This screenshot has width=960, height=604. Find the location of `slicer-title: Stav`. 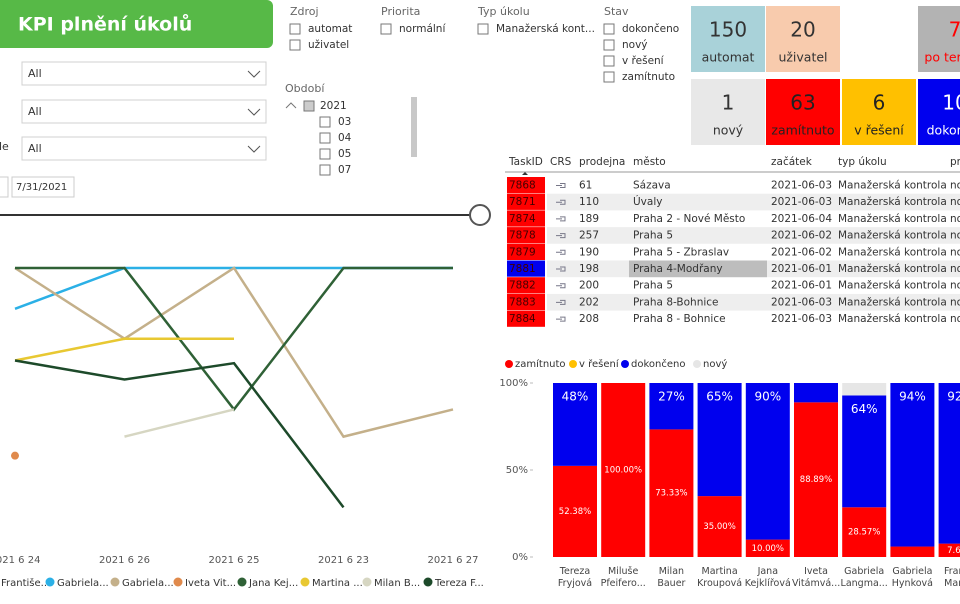

slicer-title: Stav is located at coordinates (616, 11).